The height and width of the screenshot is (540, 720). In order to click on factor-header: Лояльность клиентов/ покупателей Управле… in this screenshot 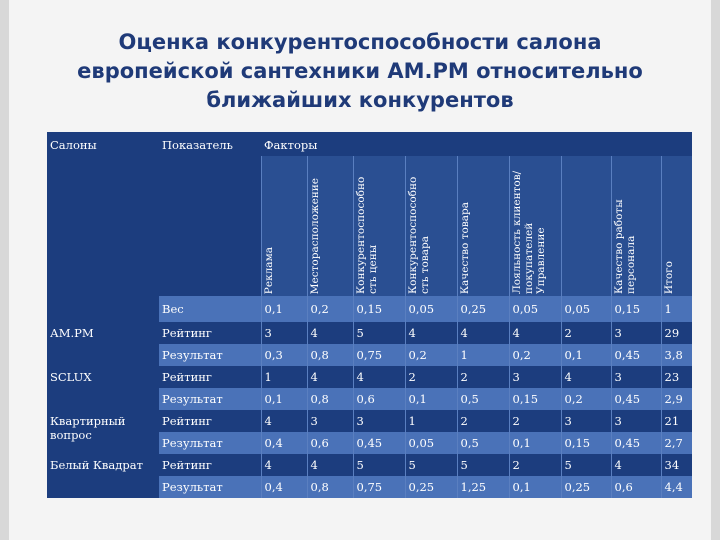, I will do `click(534, 226)`.